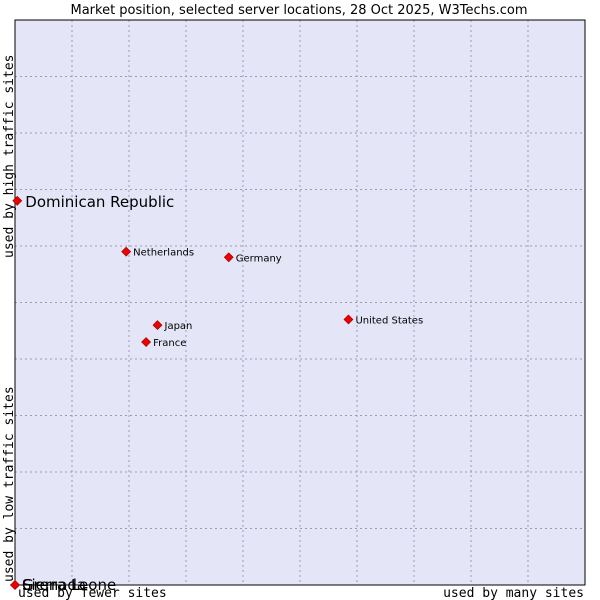 Image resolution: width=600 pixels, height=600 pixels. I want to click on point-marker-japan, so click(157, 325).